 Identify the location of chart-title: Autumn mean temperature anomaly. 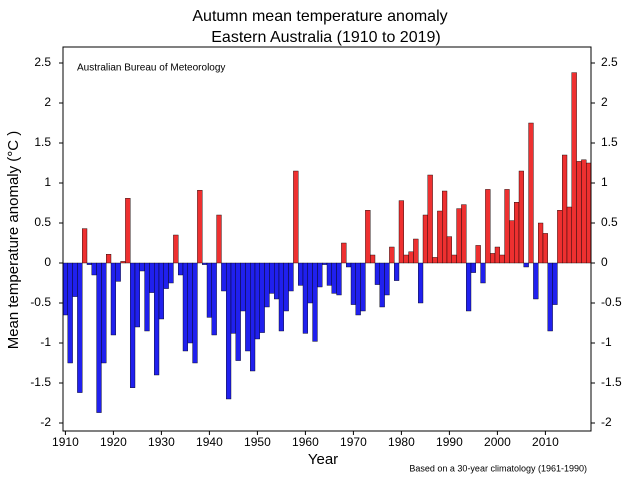
(319, 16).